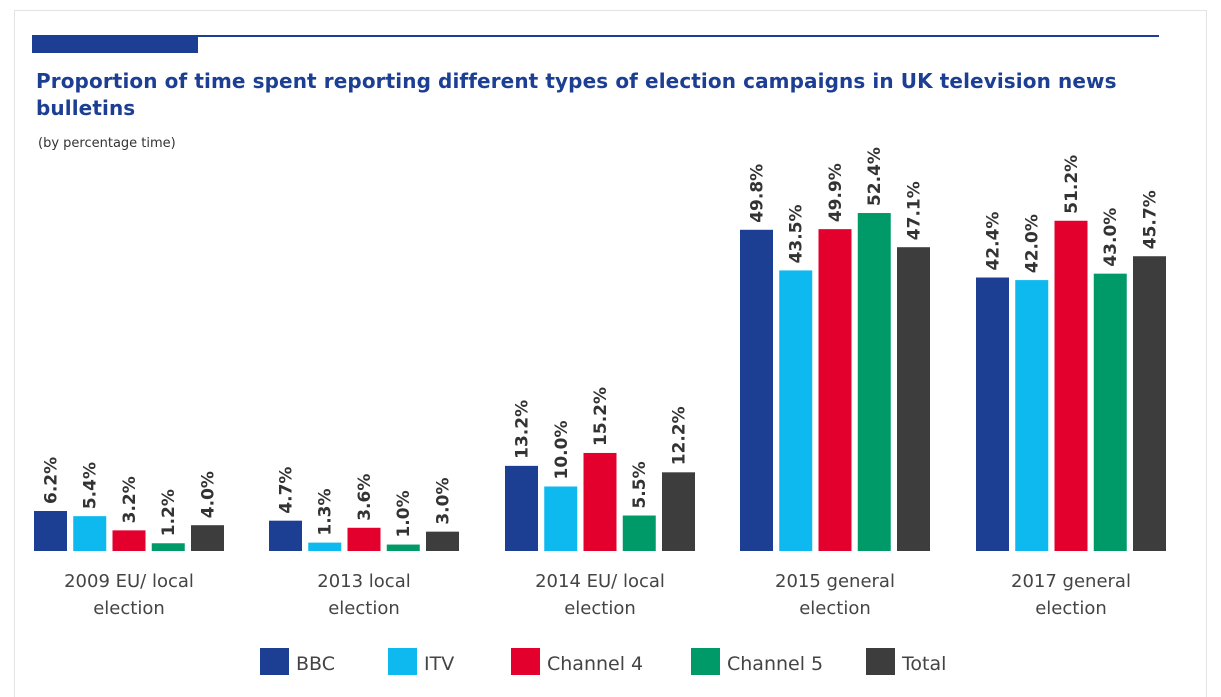 The width and height of the screenshot is (1221, 697). Describe the element at coordinates (600, 581) in the screenshot. I see `category-label: 2014 EU/ local` at that location.